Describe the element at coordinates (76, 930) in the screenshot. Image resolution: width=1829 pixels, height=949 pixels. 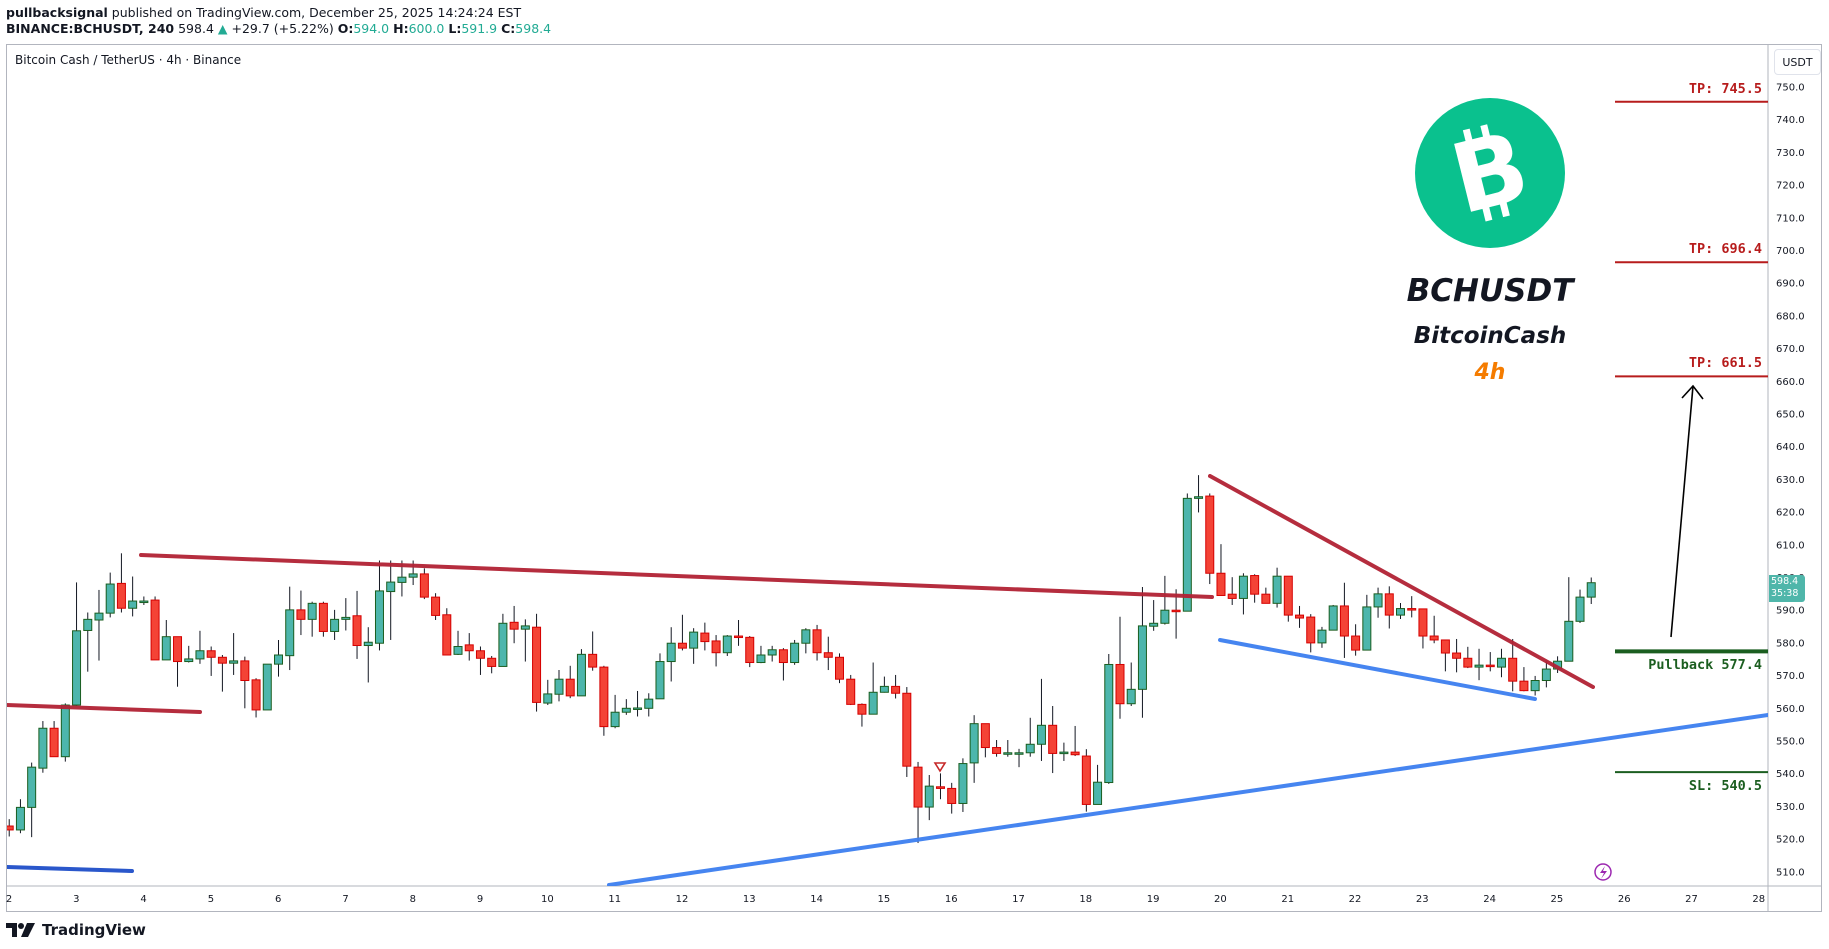
I see `tradingview-footer: TradingView` at that location.